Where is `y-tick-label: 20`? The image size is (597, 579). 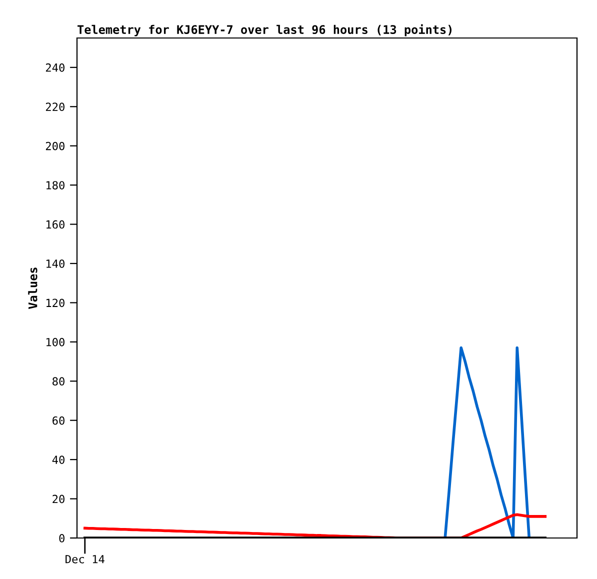
y-tick-label: 20 is located at coordinates (58, 499).